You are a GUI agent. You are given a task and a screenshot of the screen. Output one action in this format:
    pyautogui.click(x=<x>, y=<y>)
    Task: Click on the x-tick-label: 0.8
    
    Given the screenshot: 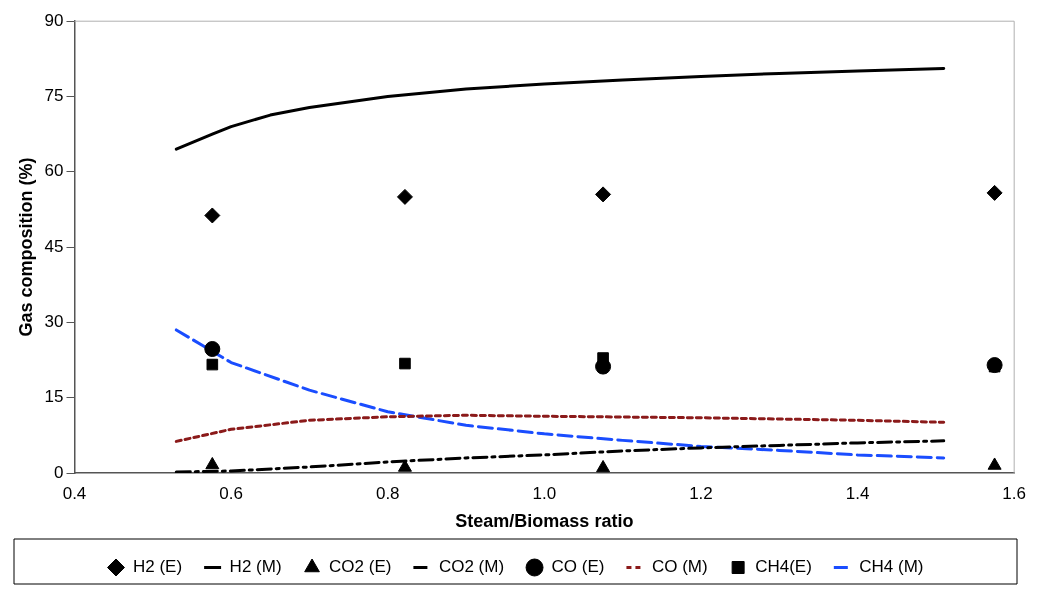 What is the action you would take?
    pyautogui.click(x=387, y=493)
    